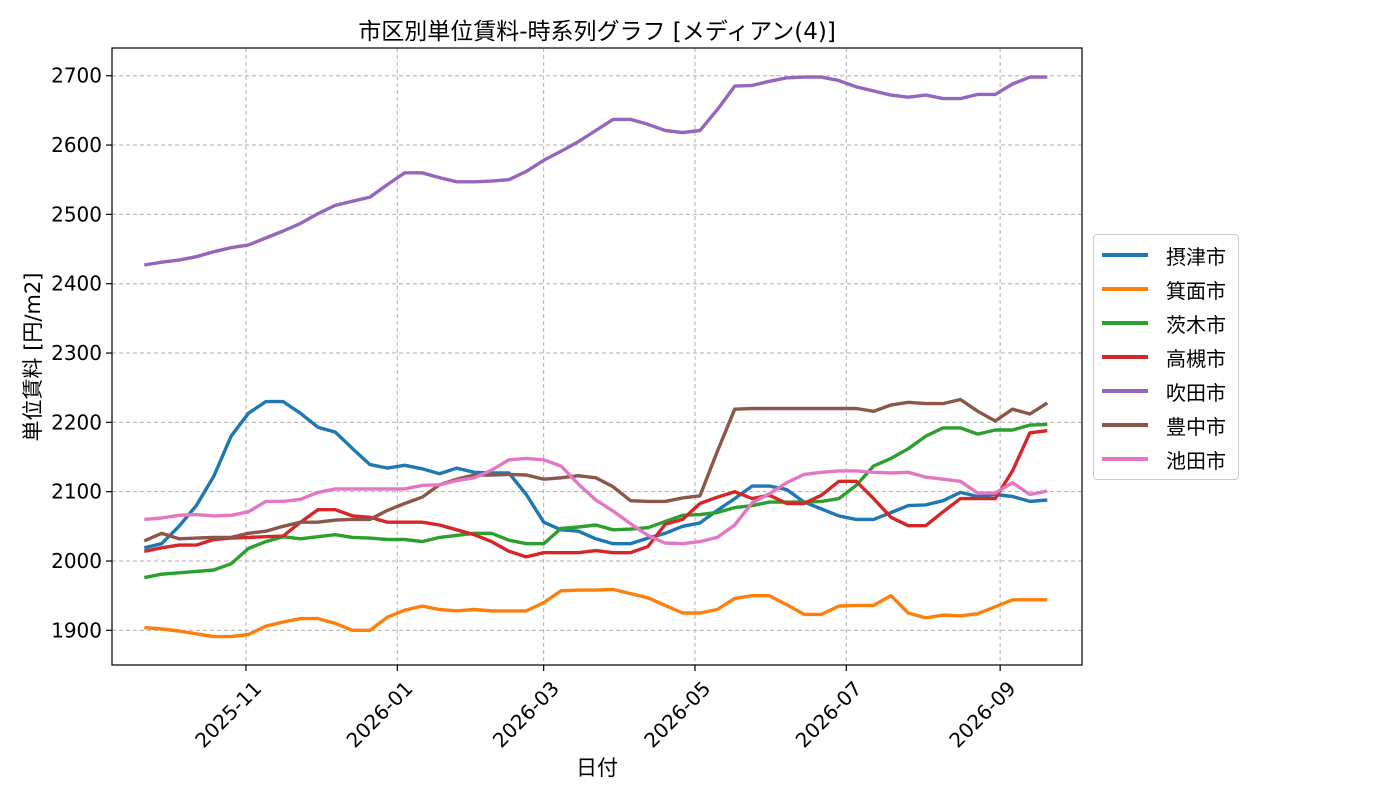 The height and width of the screenshot is (800, 1400). What do you see at coordinates (76, 630) in the screenshot?
I see `y-tick-label: 1900` at bounding box center [76, 630].